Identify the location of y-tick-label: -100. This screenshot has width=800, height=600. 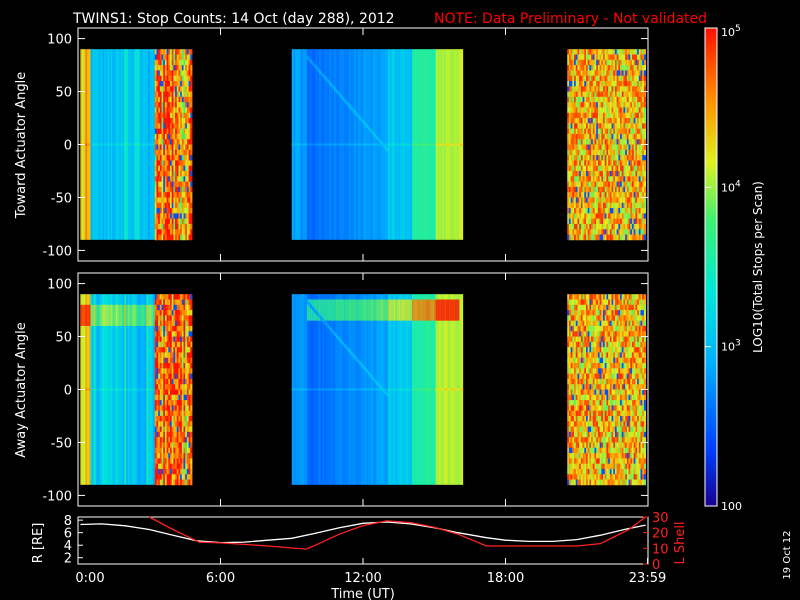
(57, 251).